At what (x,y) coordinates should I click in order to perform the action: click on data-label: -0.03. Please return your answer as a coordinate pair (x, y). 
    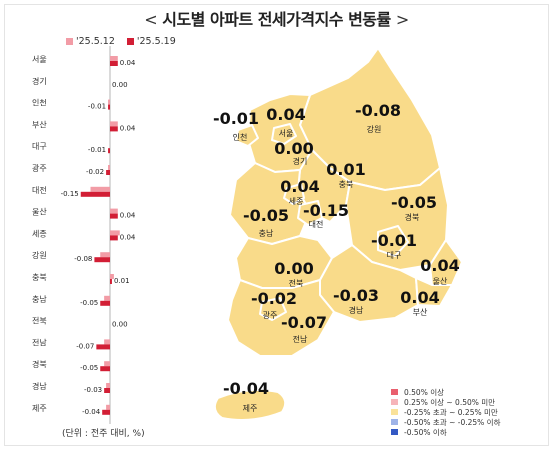
    Looking at the image, I should click on (93, 390).